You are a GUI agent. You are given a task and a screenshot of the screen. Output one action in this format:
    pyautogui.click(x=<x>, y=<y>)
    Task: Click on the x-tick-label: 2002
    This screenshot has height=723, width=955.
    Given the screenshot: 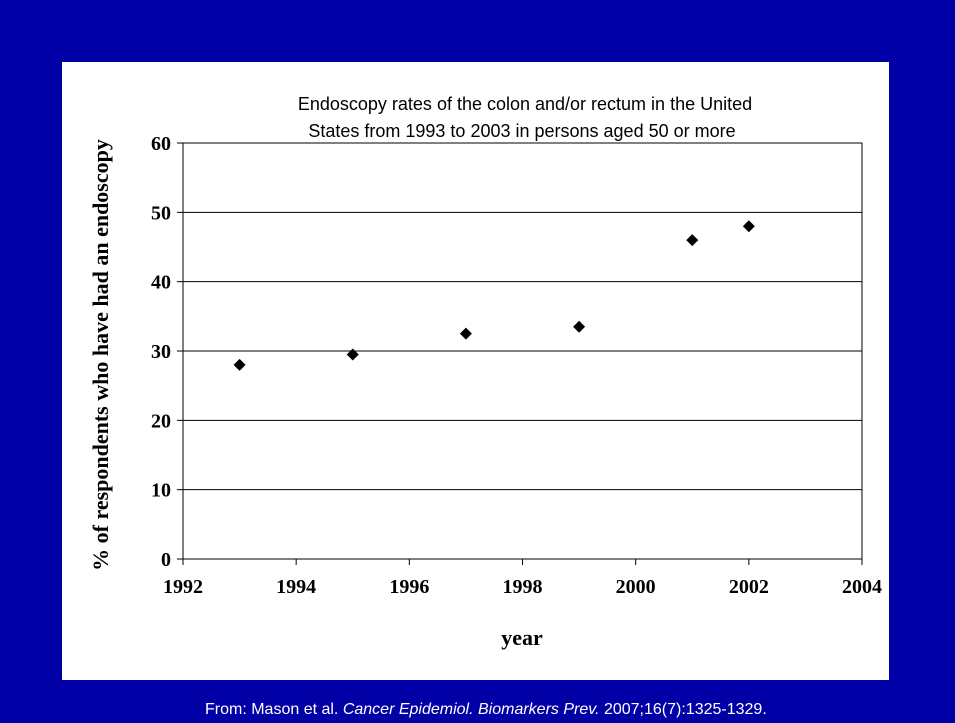 What is the action you would take?
    pyautogui.click(x=749, y=587)
    